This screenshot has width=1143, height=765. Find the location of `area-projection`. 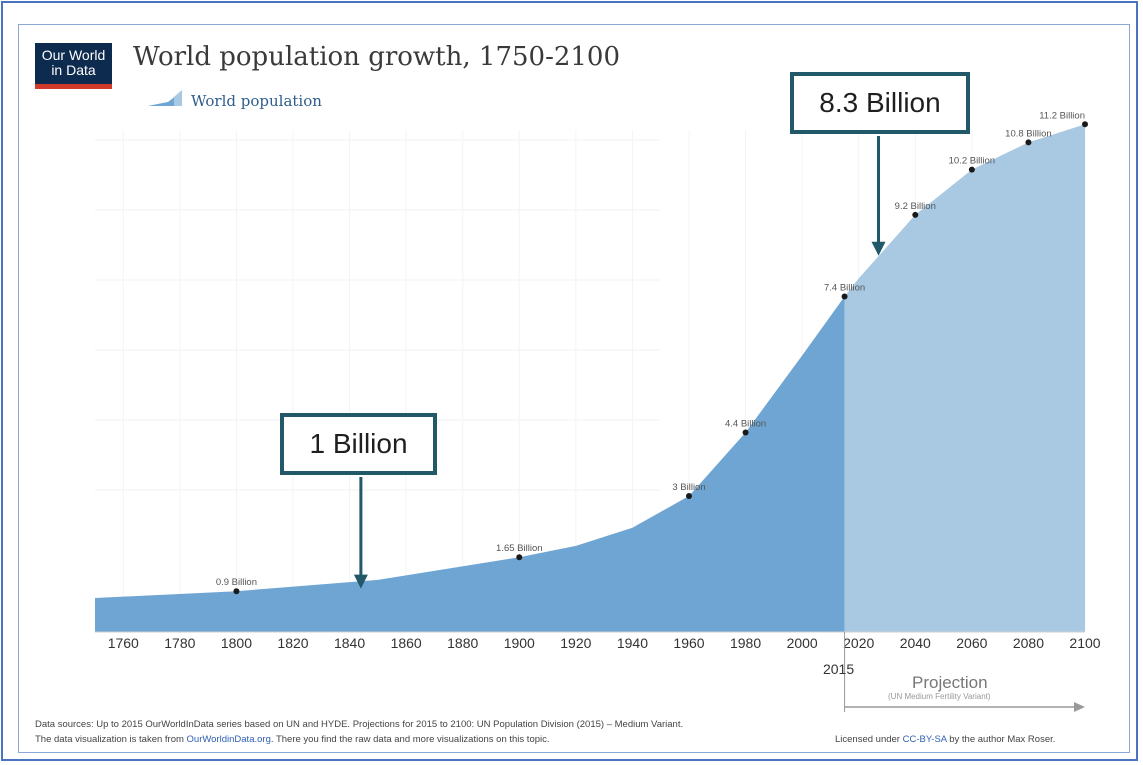

area-projection is located at coordinates (964, 378).